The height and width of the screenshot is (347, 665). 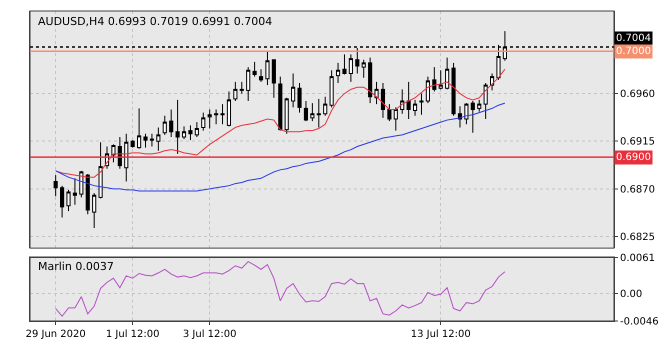 What do you see at coordinates (76, 266) in the screenshot?
I see `chart-title: Marlin 0.0037` at bounding box center [76, 266].